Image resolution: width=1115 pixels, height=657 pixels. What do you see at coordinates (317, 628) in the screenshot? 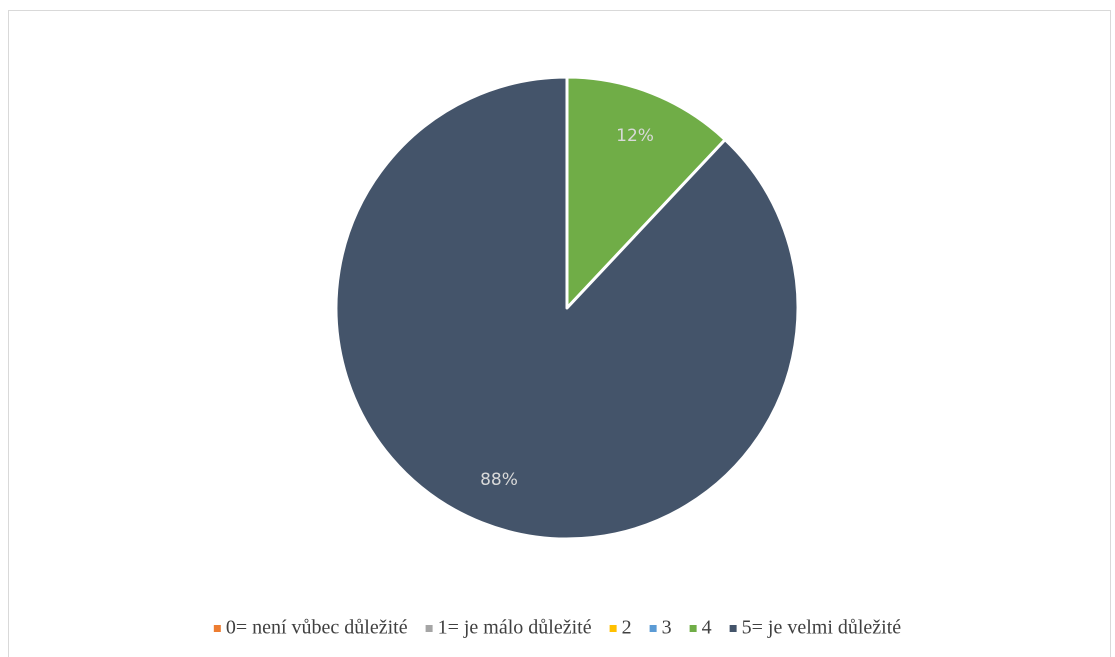
I see `legend-label: 0= není vůbec důležité` at bounding box center [317, 628].